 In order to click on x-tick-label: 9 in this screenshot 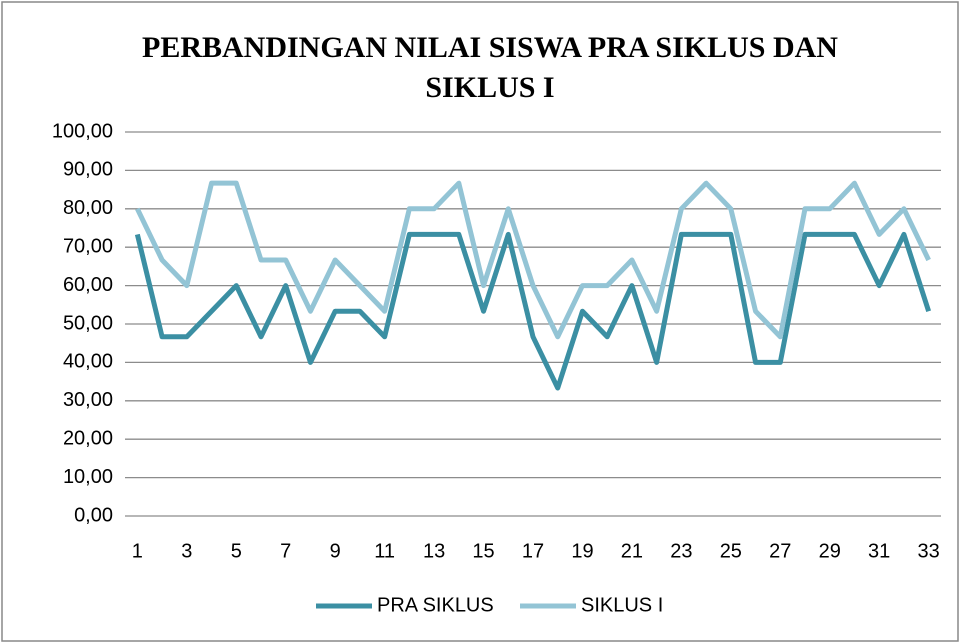, I will do `click(335, 551)`.